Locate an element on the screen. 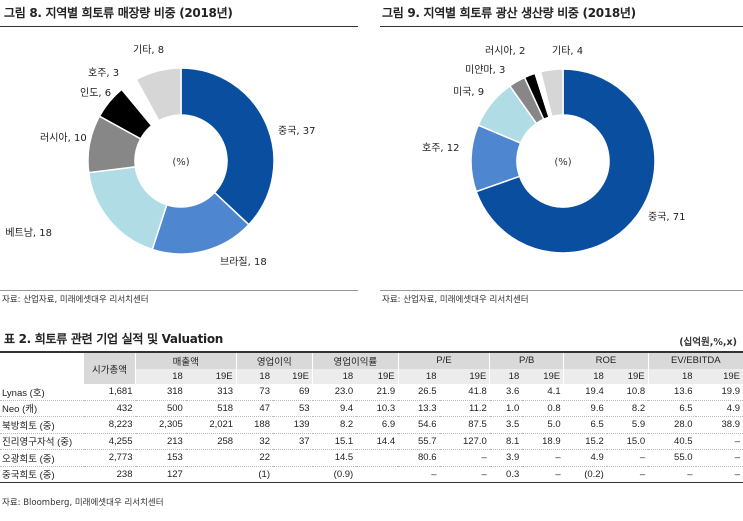  slice-label: 호주, 3 is located at coordinates (103, 73).